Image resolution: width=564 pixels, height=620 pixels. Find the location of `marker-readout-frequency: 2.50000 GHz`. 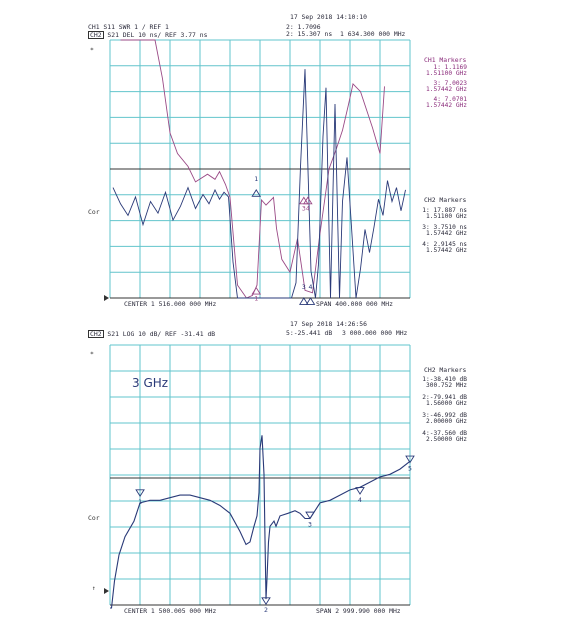

marker-readout-frequency: 2.50000 GHz is located at coordinates (446, 439).